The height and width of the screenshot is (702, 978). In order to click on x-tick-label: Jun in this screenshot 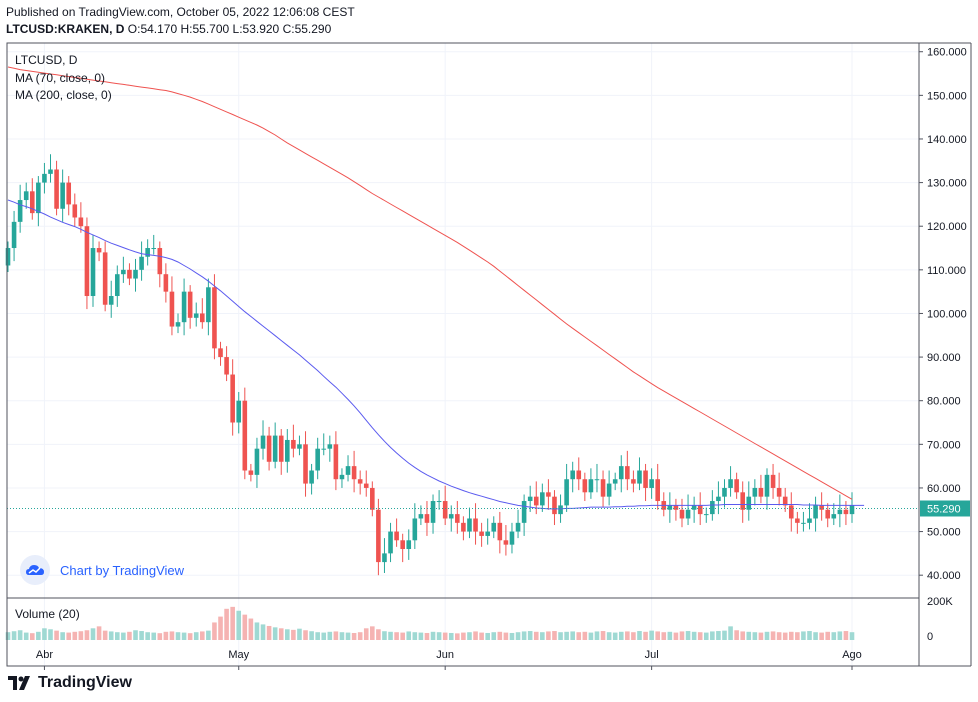, I will do `click(445, 655)`.